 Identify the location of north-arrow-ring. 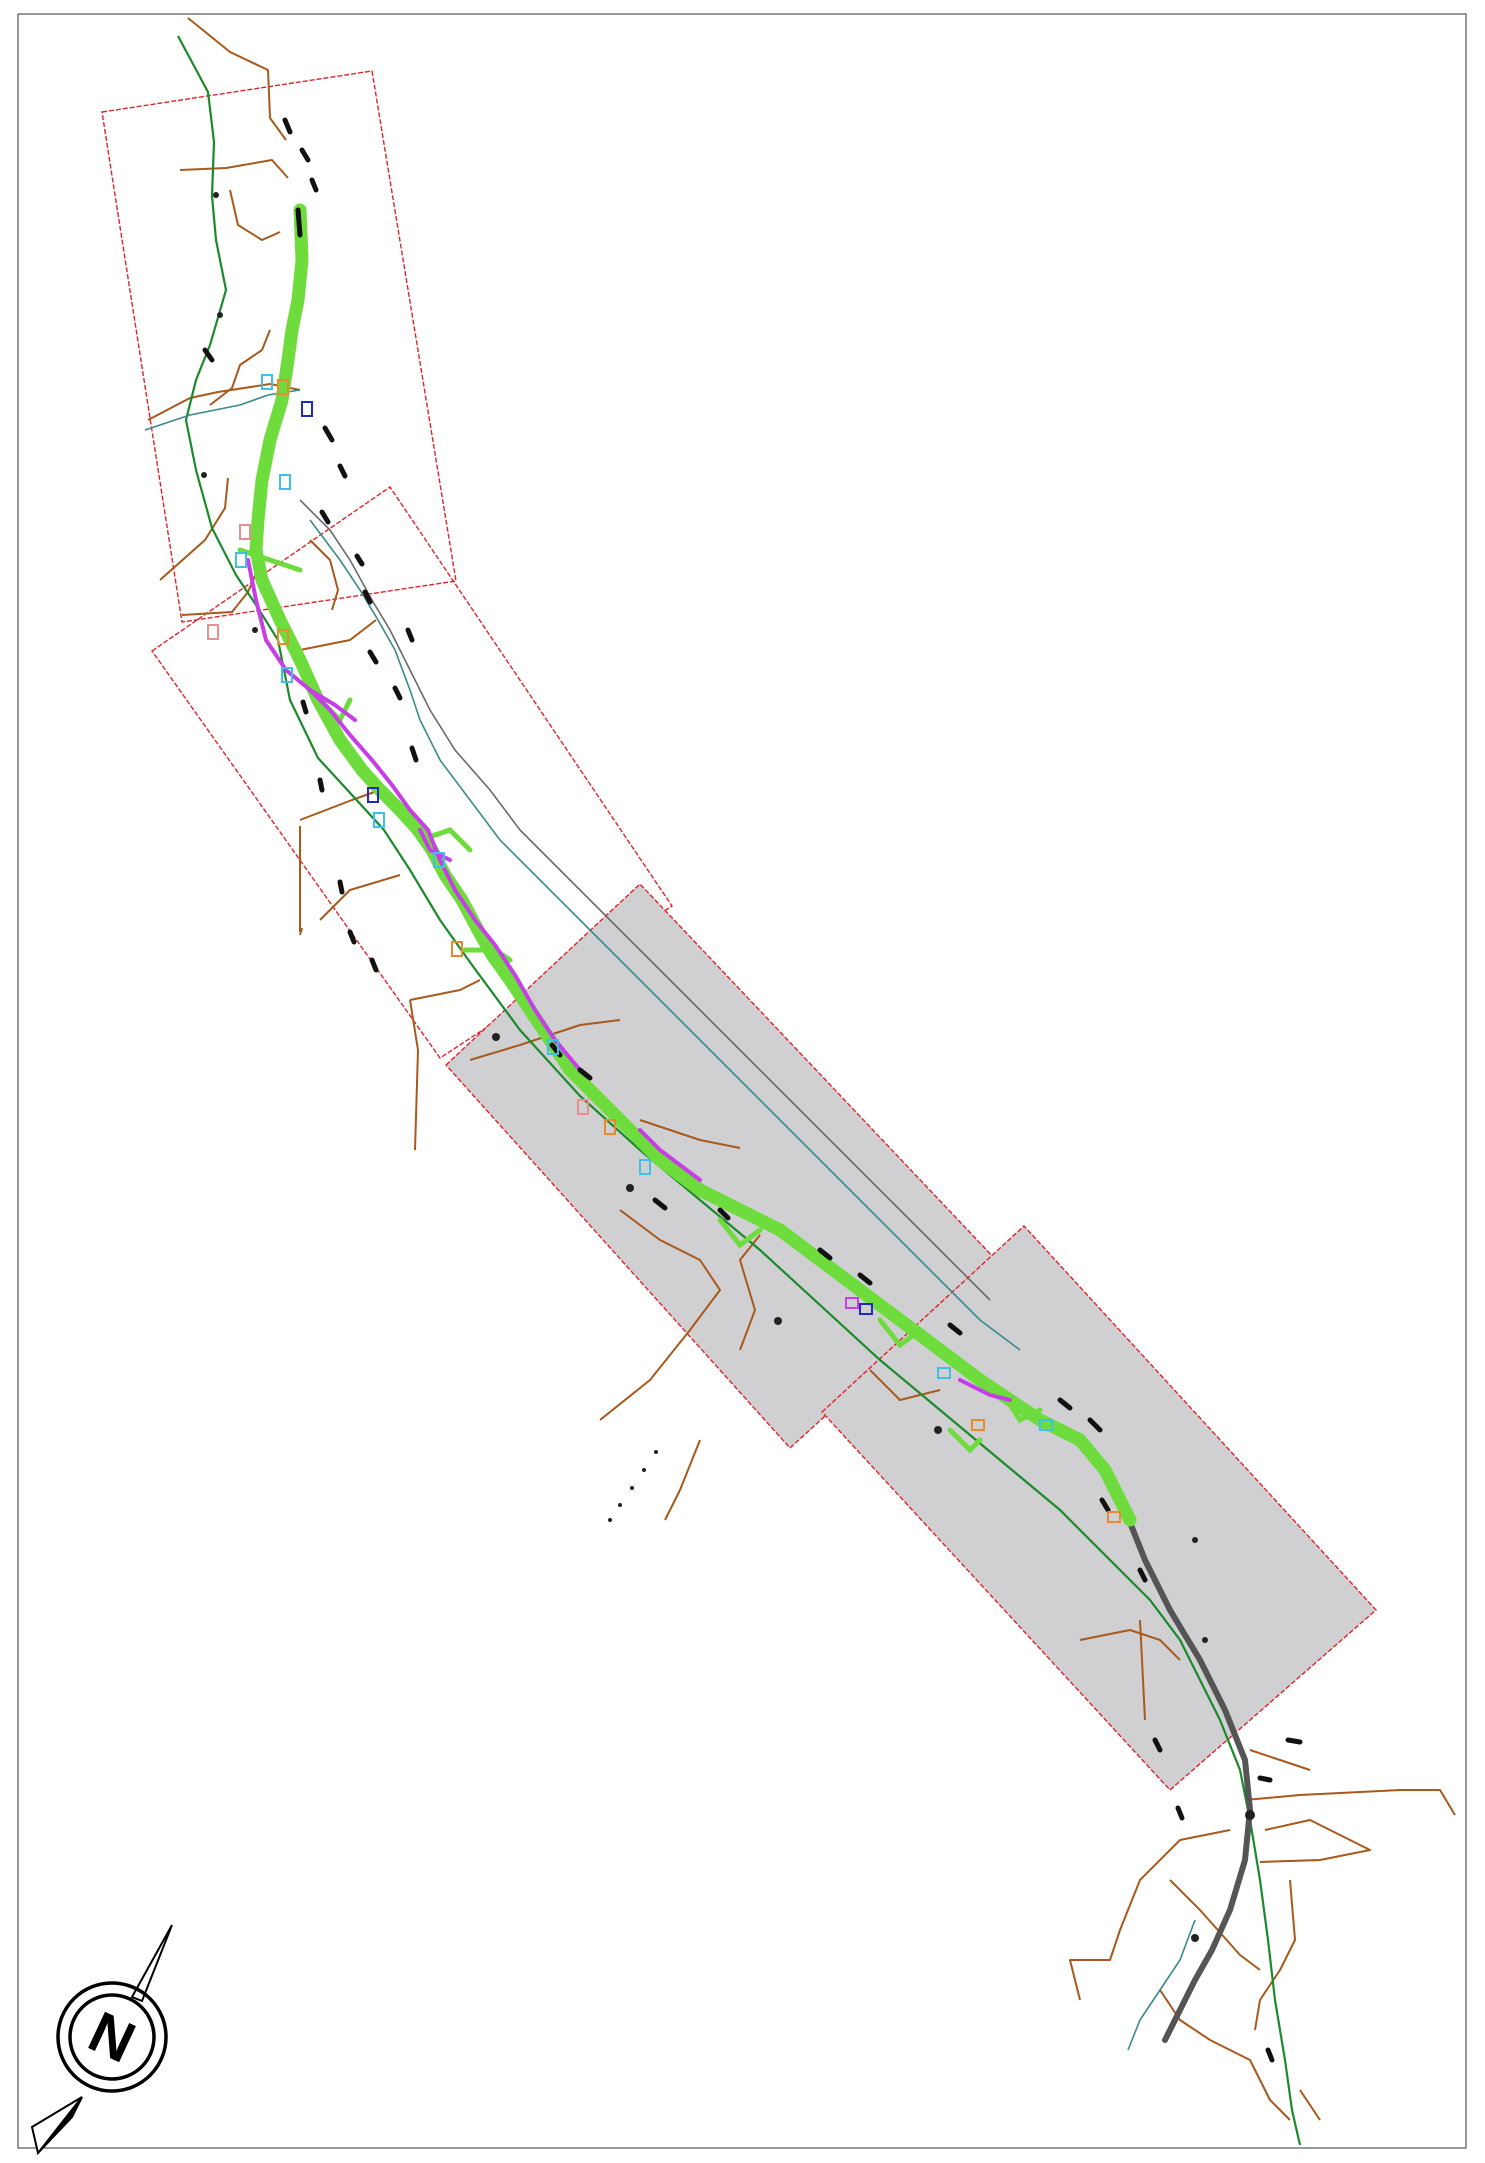
(112, 2037).